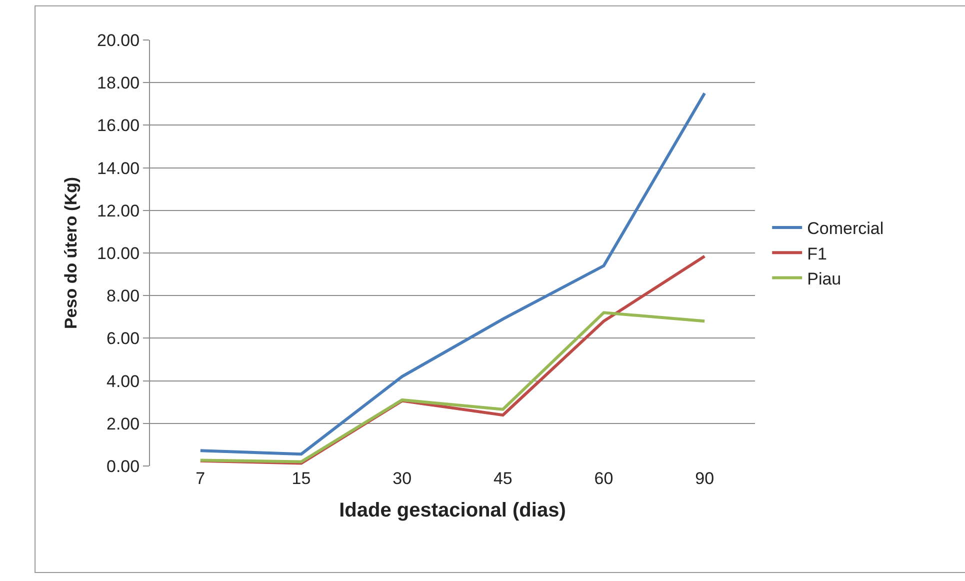 The height and width of the screenshot is (581, 965). I want to click on y-tick-label: 6.00, so click(123, 338).